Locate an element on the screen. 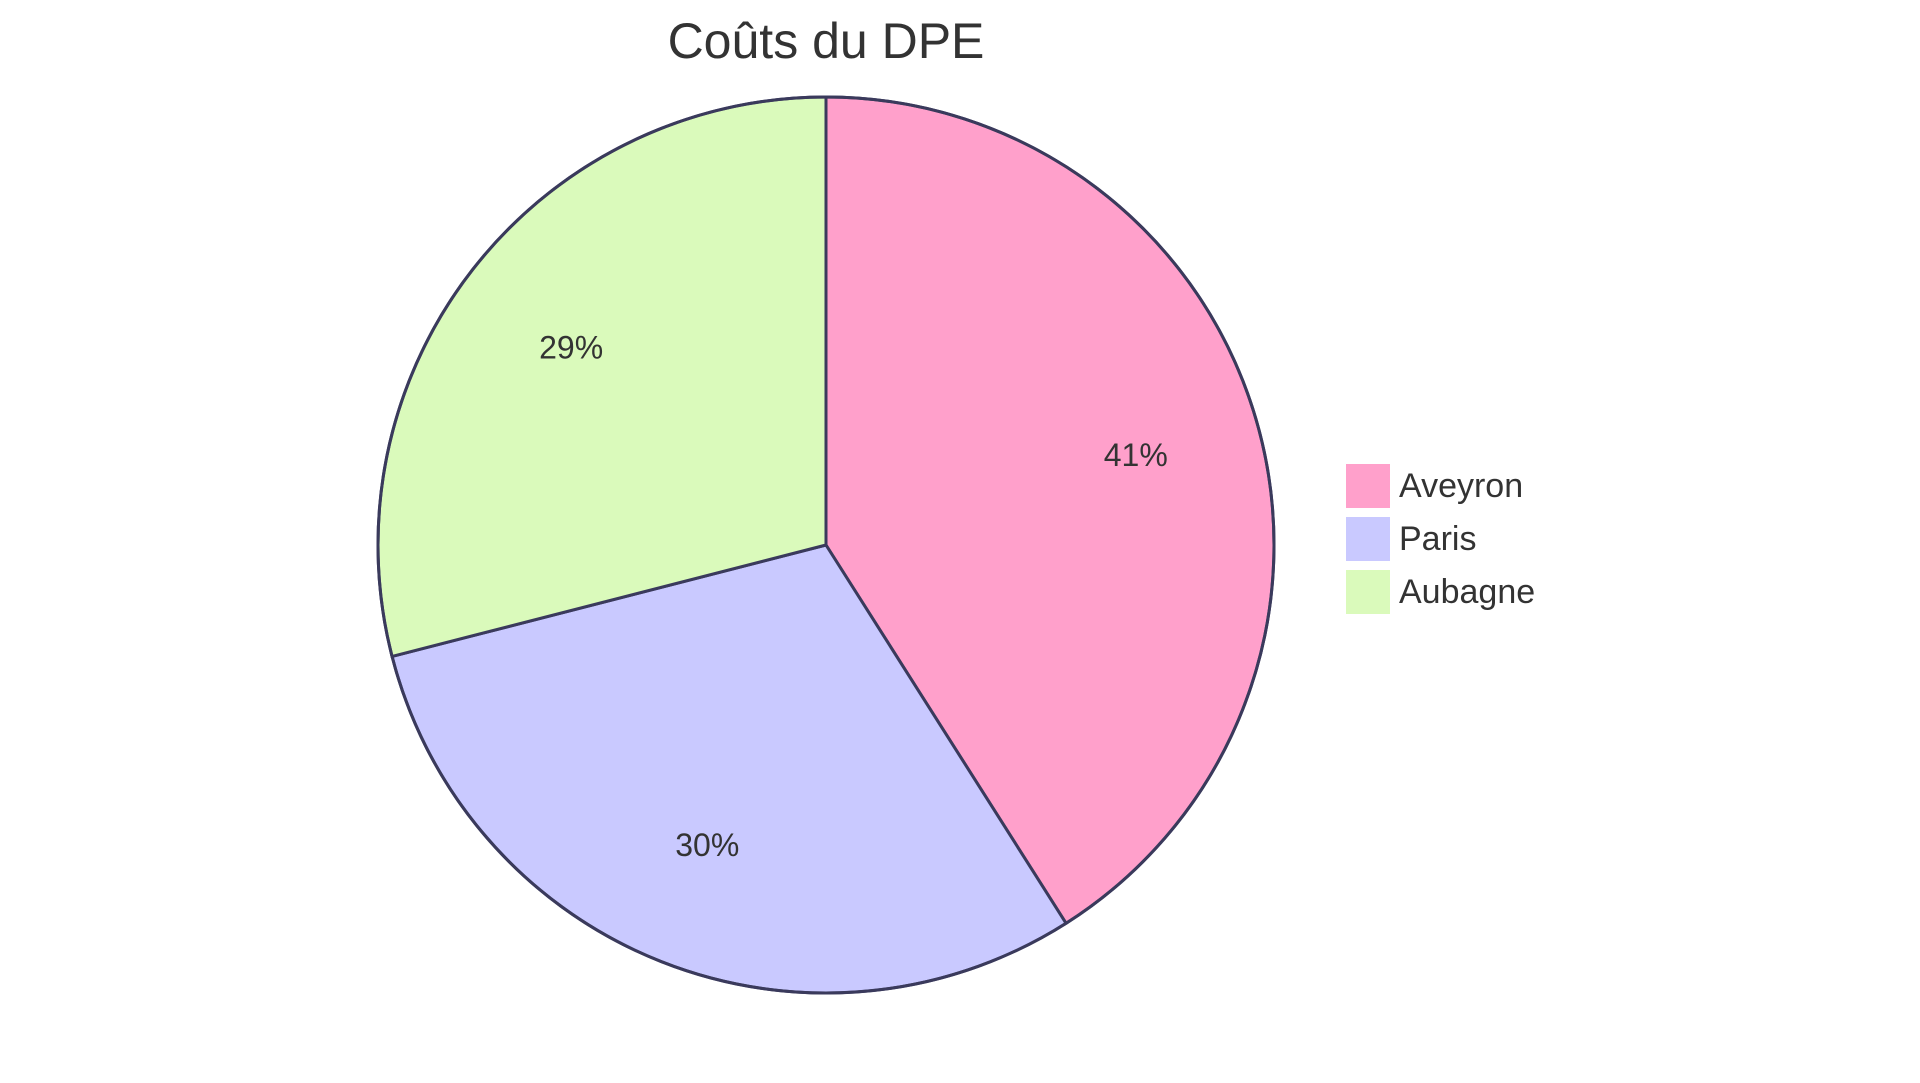  legend: Aveyron Paris Aubagne is located at coordinates (1440, 539).